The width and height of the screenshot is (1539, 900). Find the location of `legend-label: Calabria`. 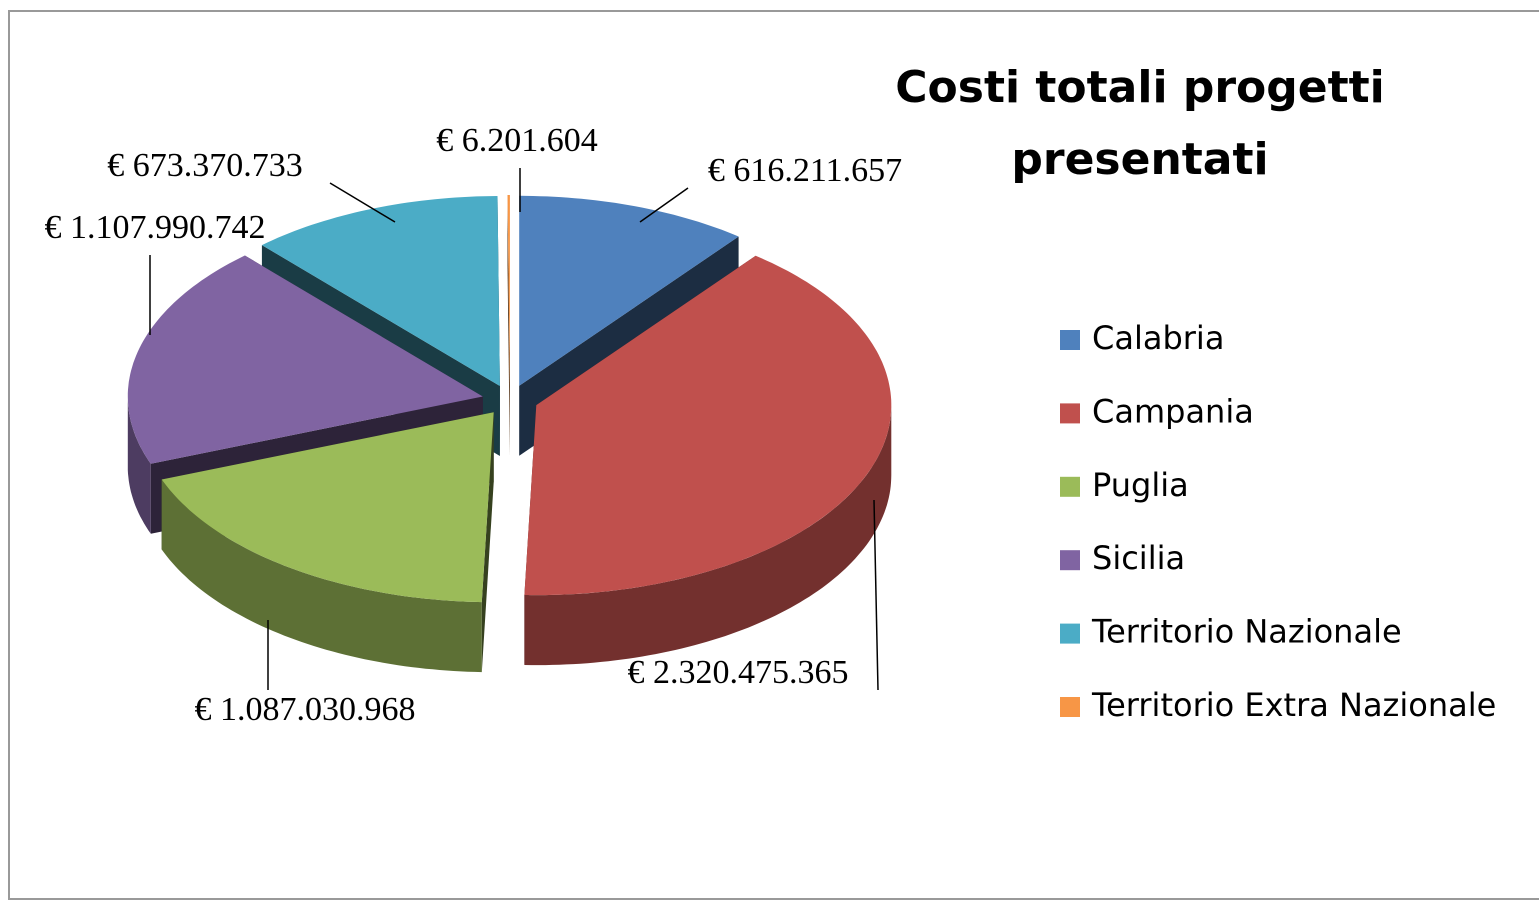

legend-label: Calabria is located at coordinates (1158, 338).